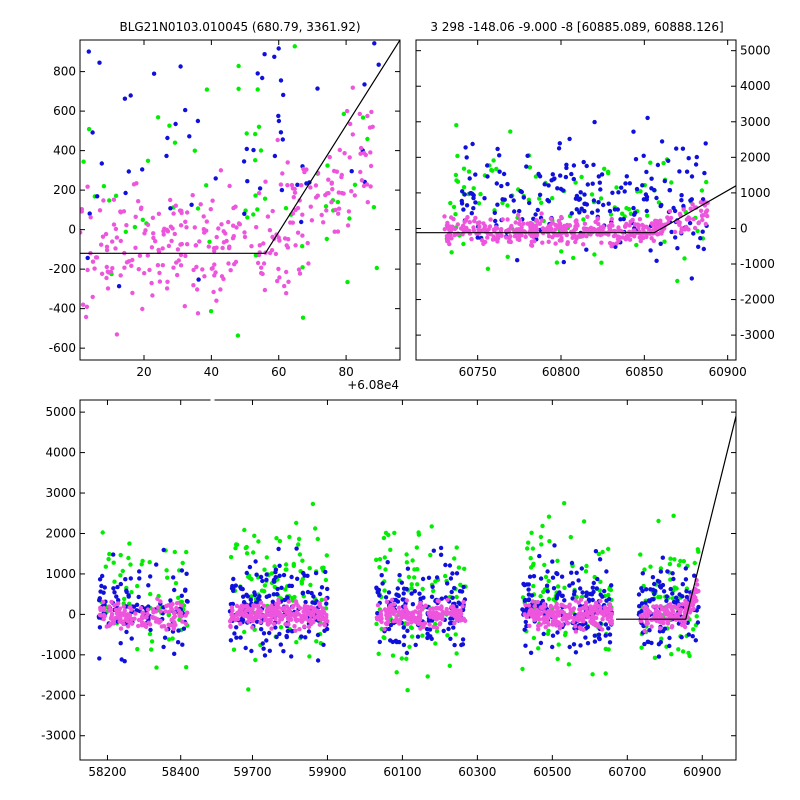 This screenshot has height=800, width=800. What do you see at coordinates (58, 695) in the screenshot?
I see `bottom-ytick-label: -2000` at bounding box center [58, 695].